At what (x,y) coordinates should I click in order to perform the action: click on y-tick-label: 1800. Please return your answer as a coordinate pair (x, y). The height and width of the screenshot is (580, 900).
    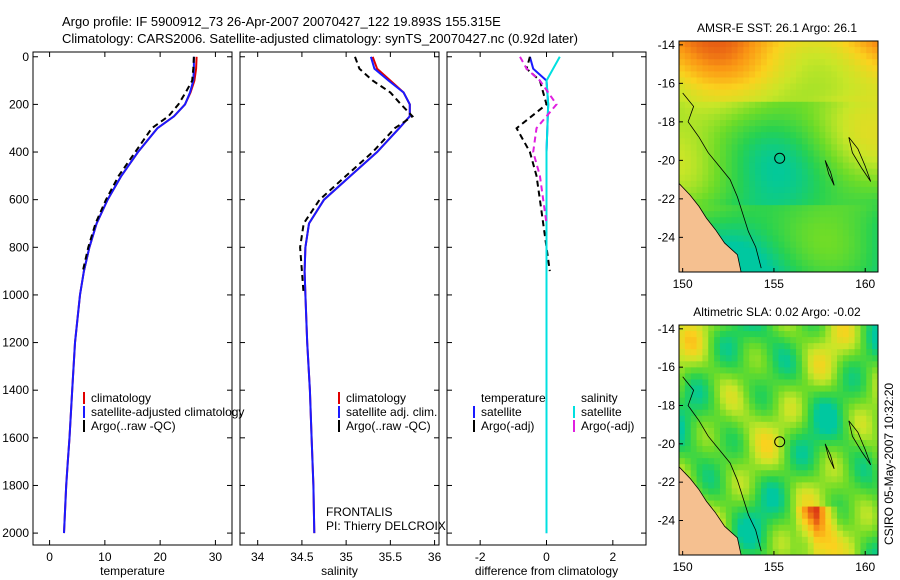
    Looking at the image, I should click on (15, 485).